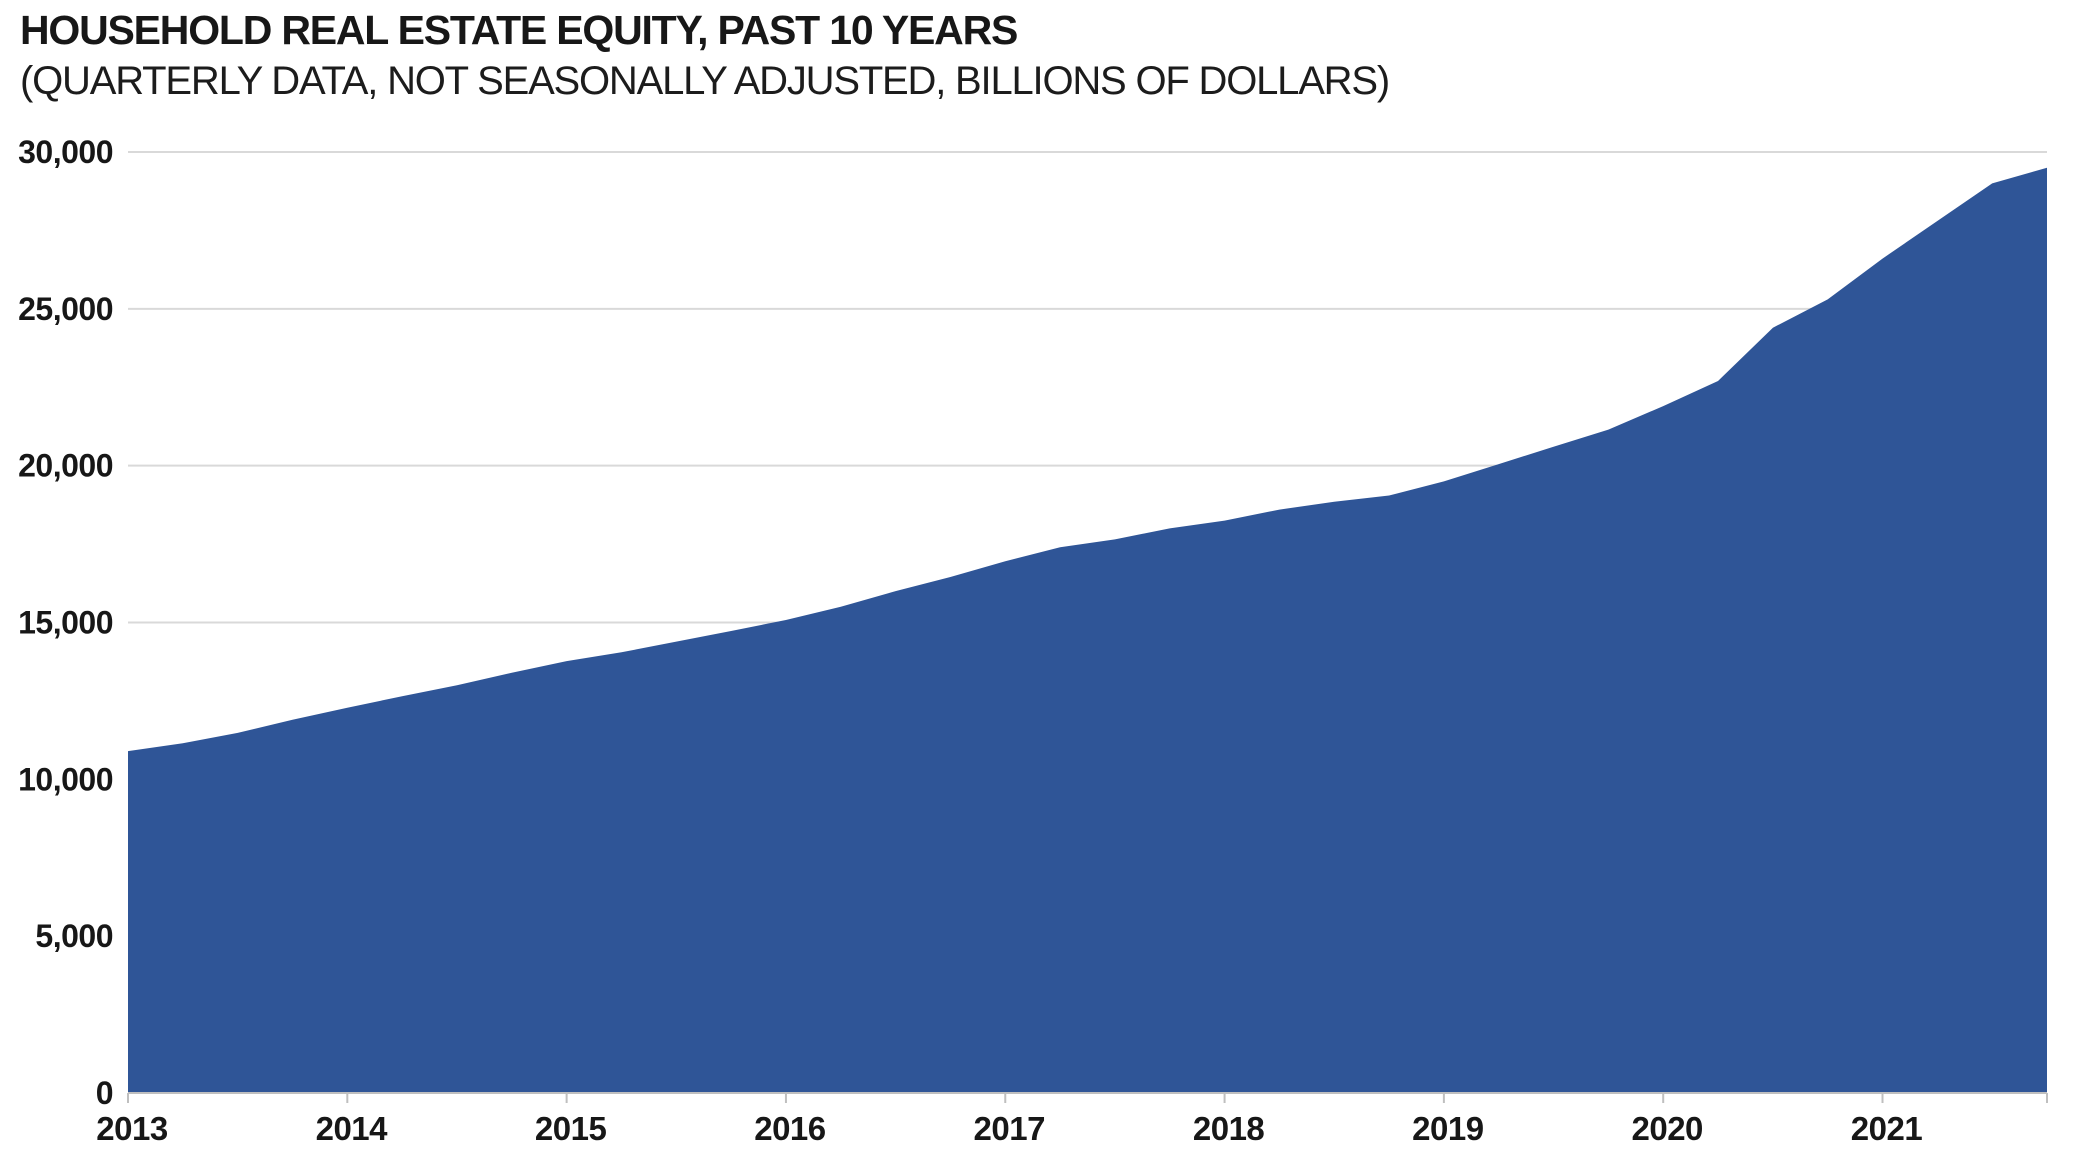 Image resolution: width=2094 pixels, height=1160 pixels. Describe the element at coordinates (65, 623) in the screenshot. I see `y-axis-tick-label: 15,000` at that location.